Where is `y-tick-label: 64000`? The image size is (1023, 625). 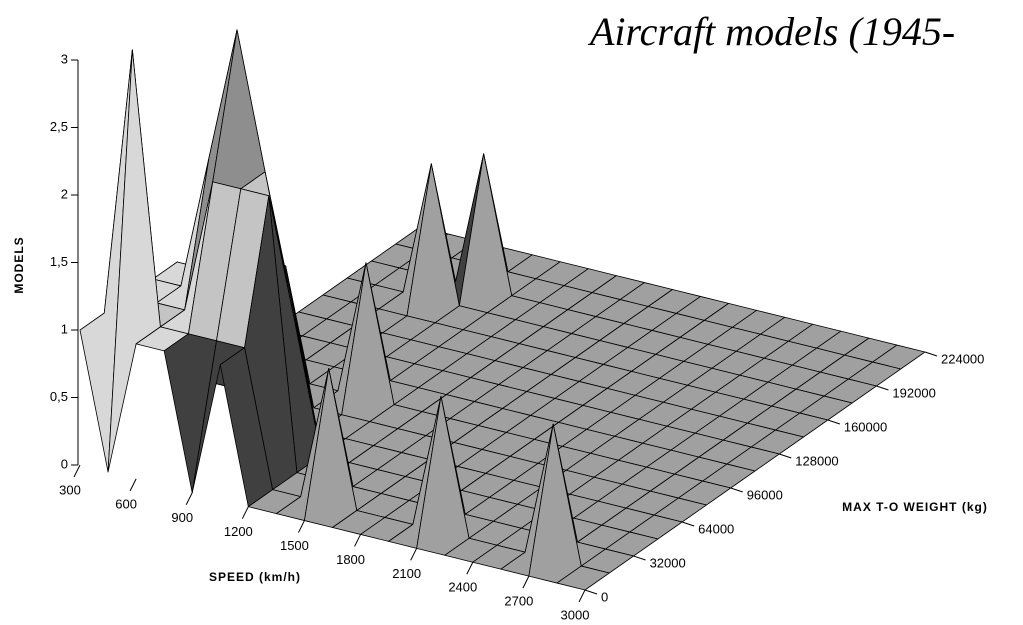
y-tick-label: 64000 is located at coordinates (716, 528).